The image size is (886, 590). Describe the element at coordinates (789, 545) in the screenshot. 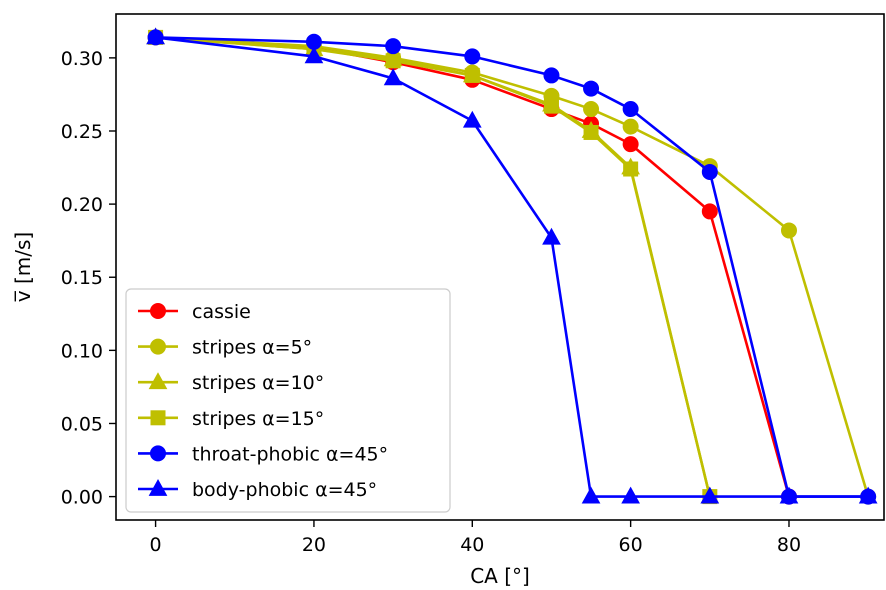

I see `x-tick-label: 80` at that location.